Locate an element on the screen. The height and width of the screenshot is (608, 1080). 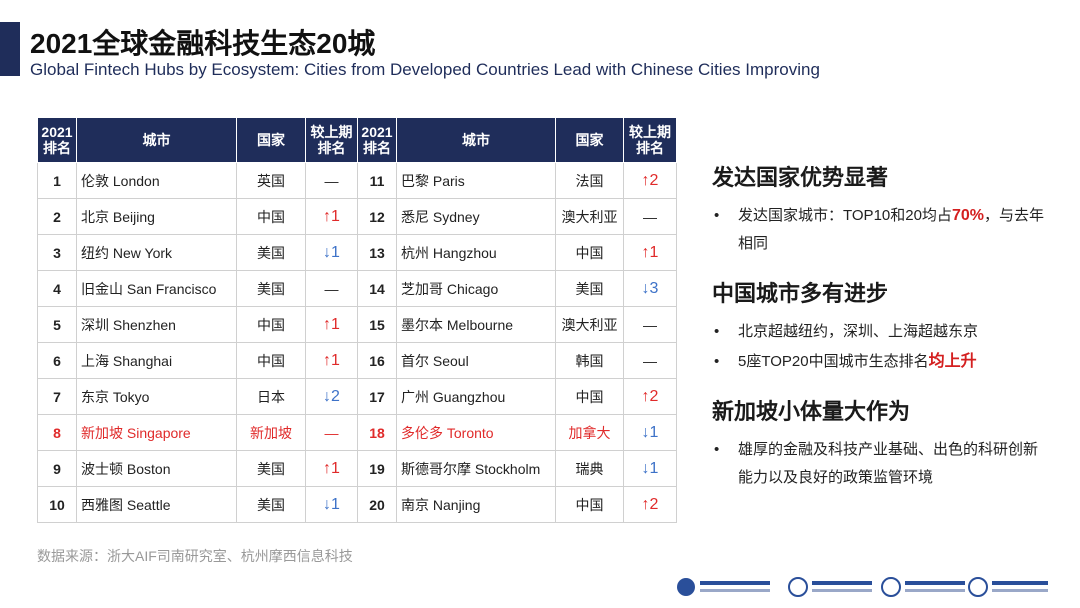
header-text: 城市 is located at coordinates (476, 140).